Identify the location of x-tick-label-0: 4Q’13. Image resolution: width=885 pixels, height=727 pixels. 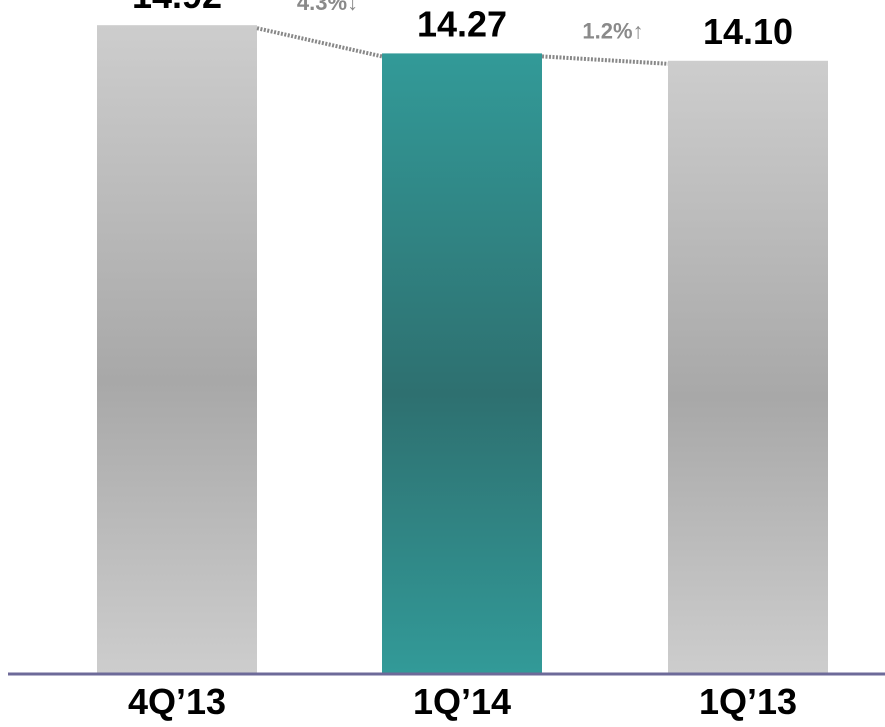
(177, 701).